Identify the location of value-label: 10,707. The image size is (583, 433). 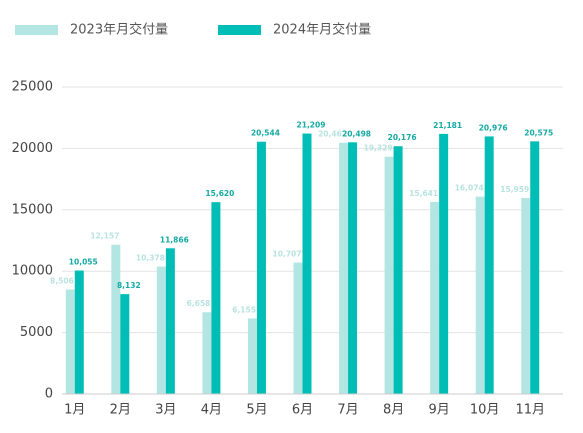
(287, 254).